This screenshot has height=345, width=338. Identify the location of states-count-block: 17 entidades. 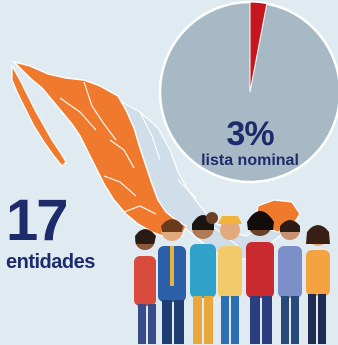
(50, 231).